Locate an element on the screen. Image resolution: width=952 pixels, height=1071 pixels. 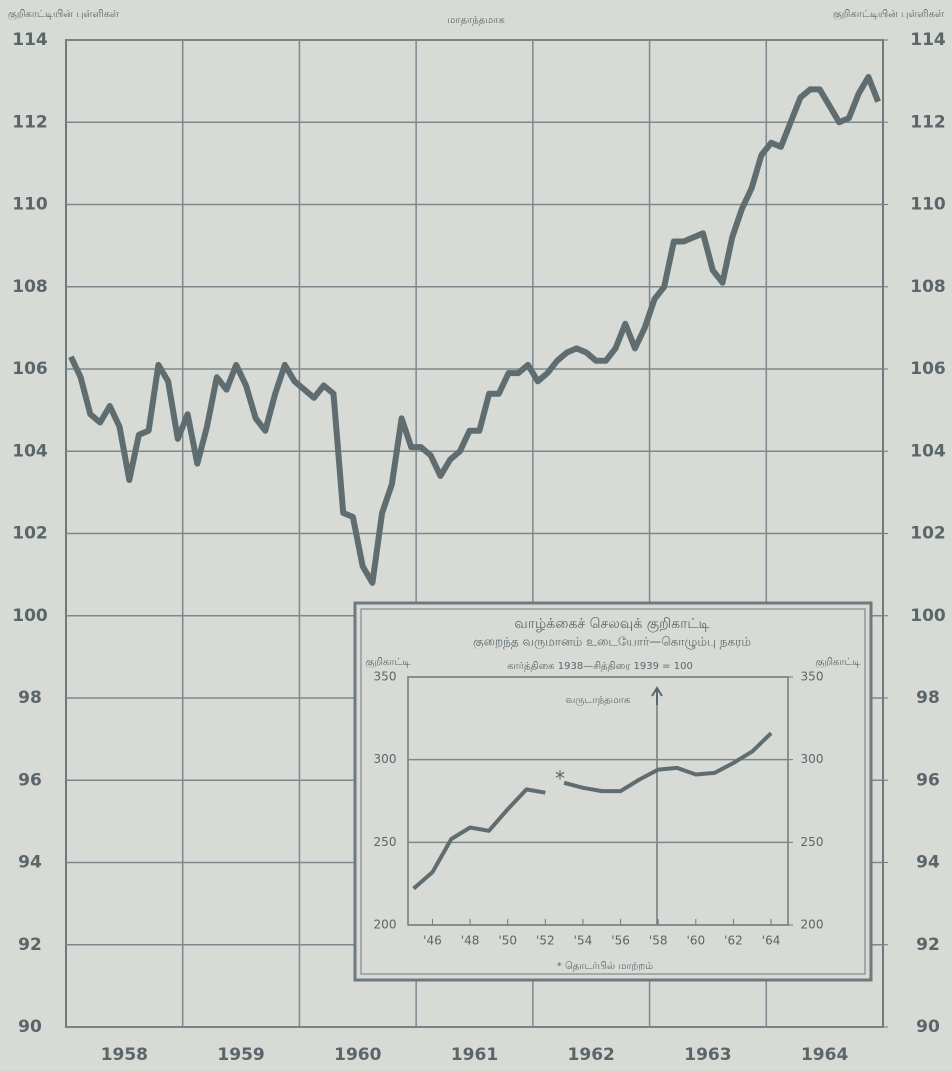
y2-axis-label: குறிகாட்டியின் புள்ளிகள் is located at coordinates (888, 15).